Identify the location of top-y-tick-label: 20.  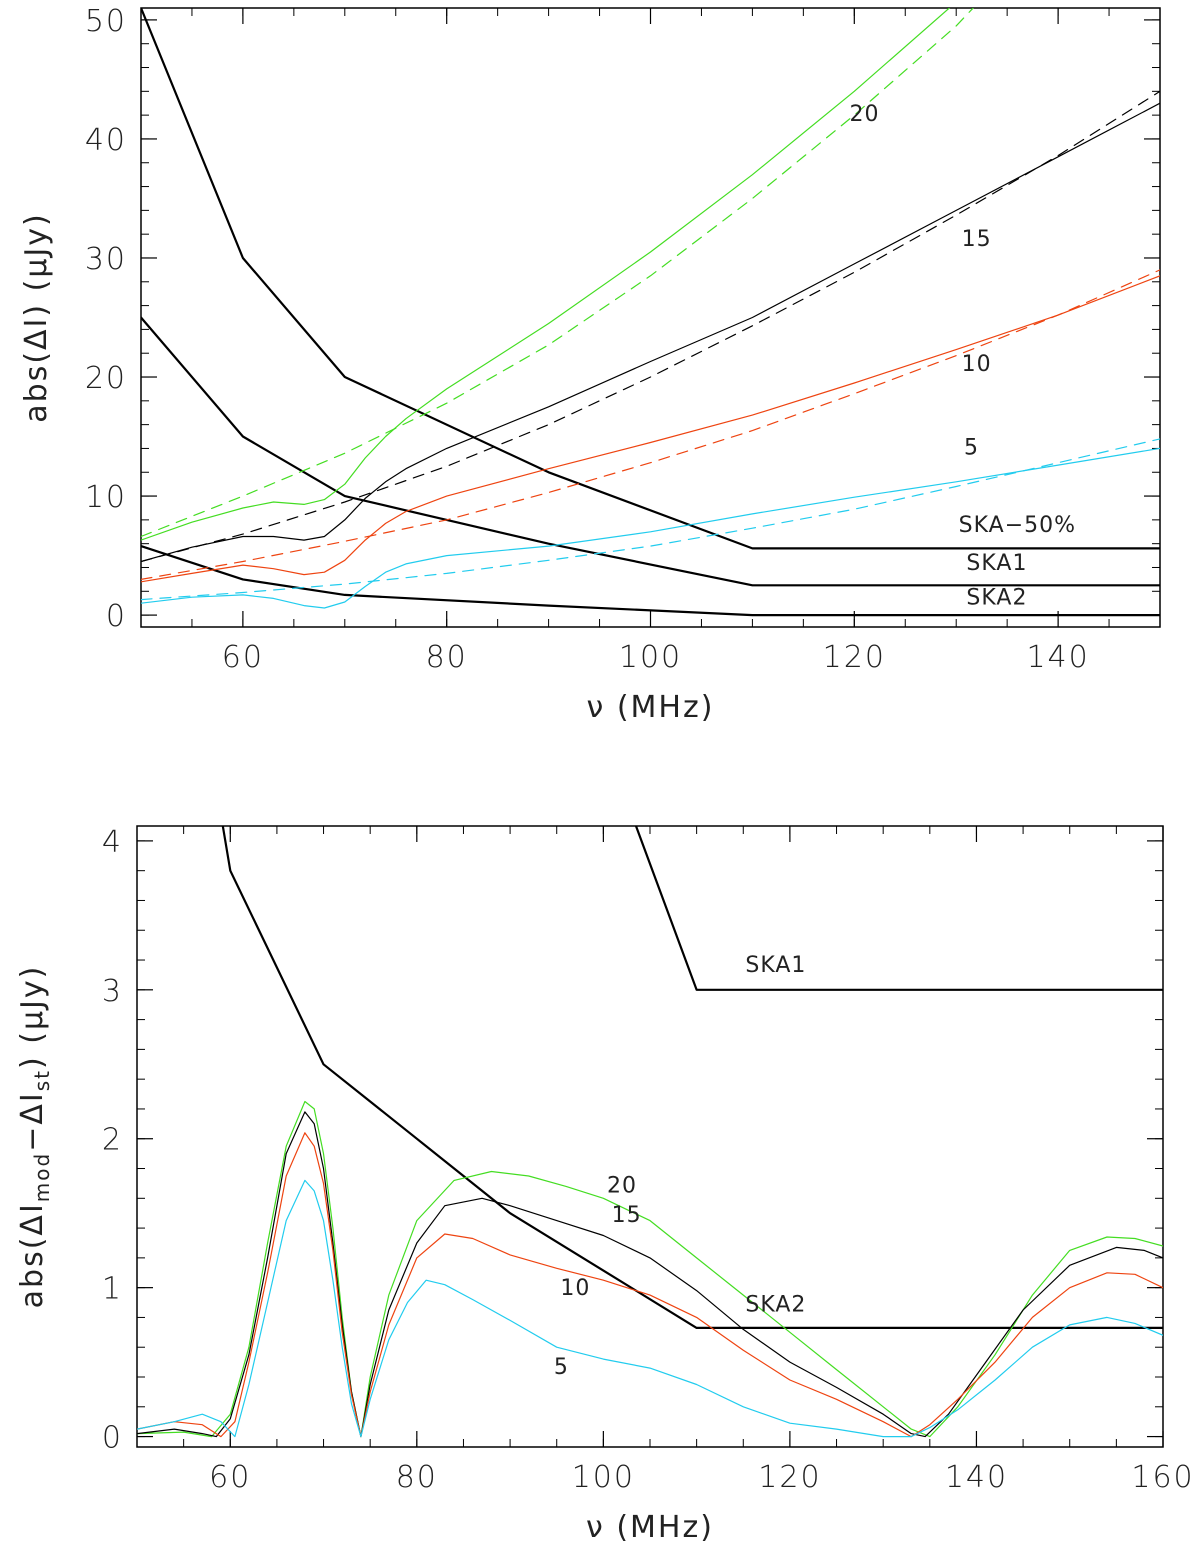
(106, 378).